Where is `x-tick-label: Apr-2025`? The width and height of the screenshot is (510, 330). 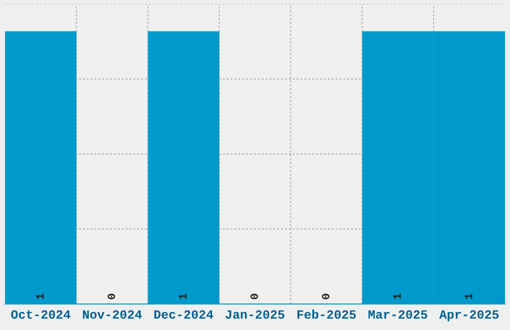 x-tick-label: Apr-2025 is located at coordinates (469, 316).